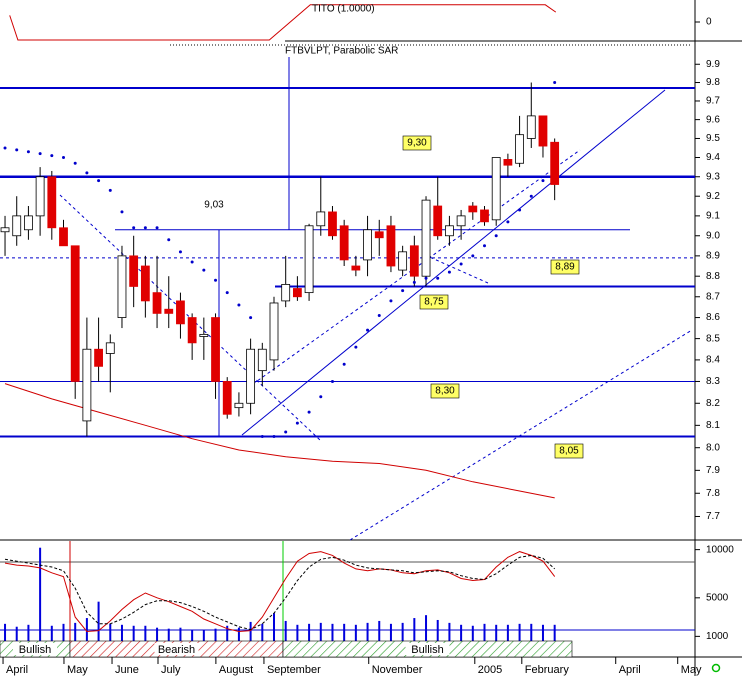 The width and height of the screenshot is (742, 676). I want to click on y-tick-label: 8.3, so click(713, 381).